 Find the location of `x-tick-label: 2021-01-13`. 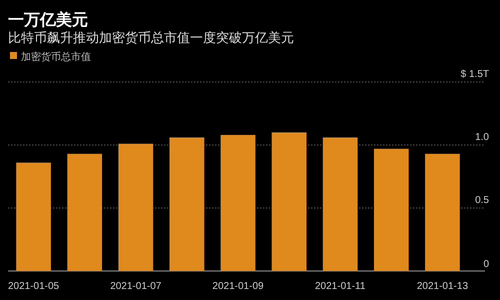

x-tick-label: 2021-01-13 is located at coordinates (442, 286).